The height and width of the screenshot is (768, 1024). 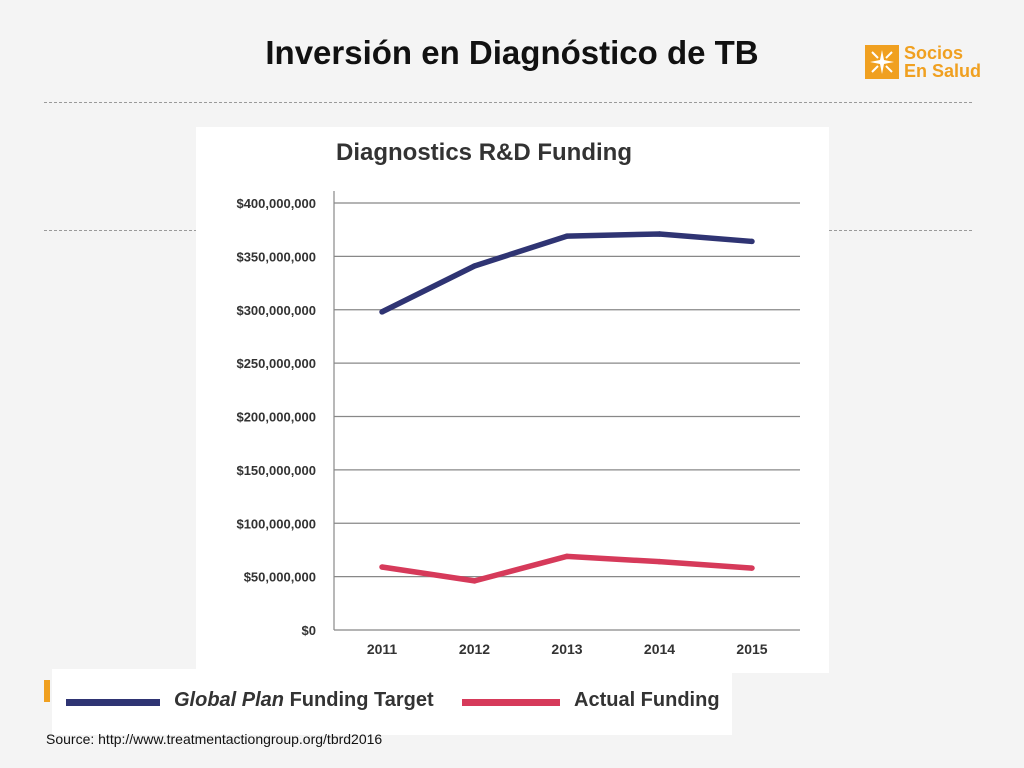 What do you see at coordinates (474, 649) in the screenshot?
I see `x-tick-label: 2012` at bounding box center [474, 649].